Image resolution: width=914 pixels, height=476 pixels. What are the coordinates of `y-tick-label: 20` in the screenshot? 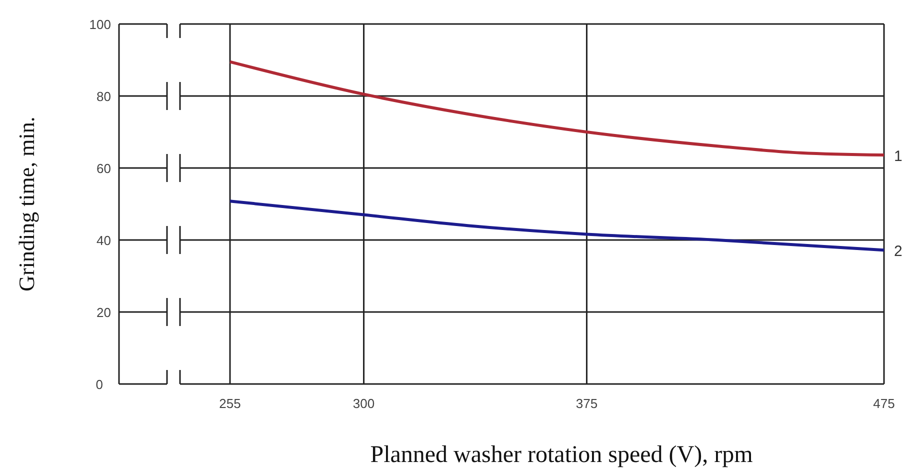 It's located at (103, 312).